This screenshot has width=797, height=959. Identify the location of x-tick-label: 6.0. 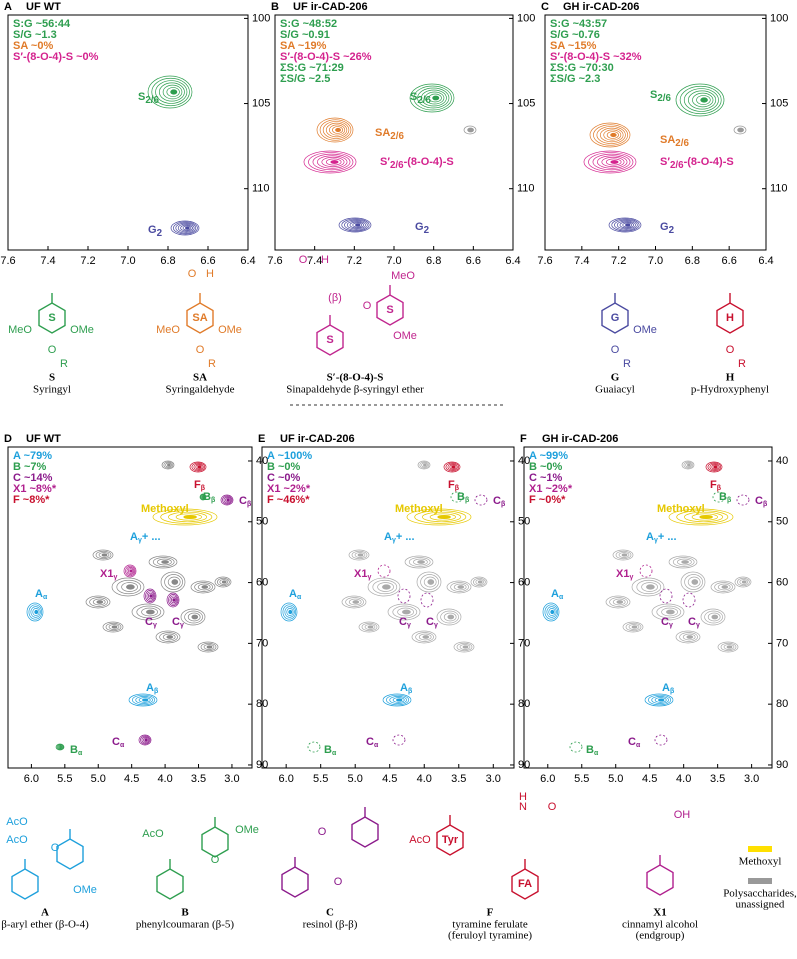
(31, 779).